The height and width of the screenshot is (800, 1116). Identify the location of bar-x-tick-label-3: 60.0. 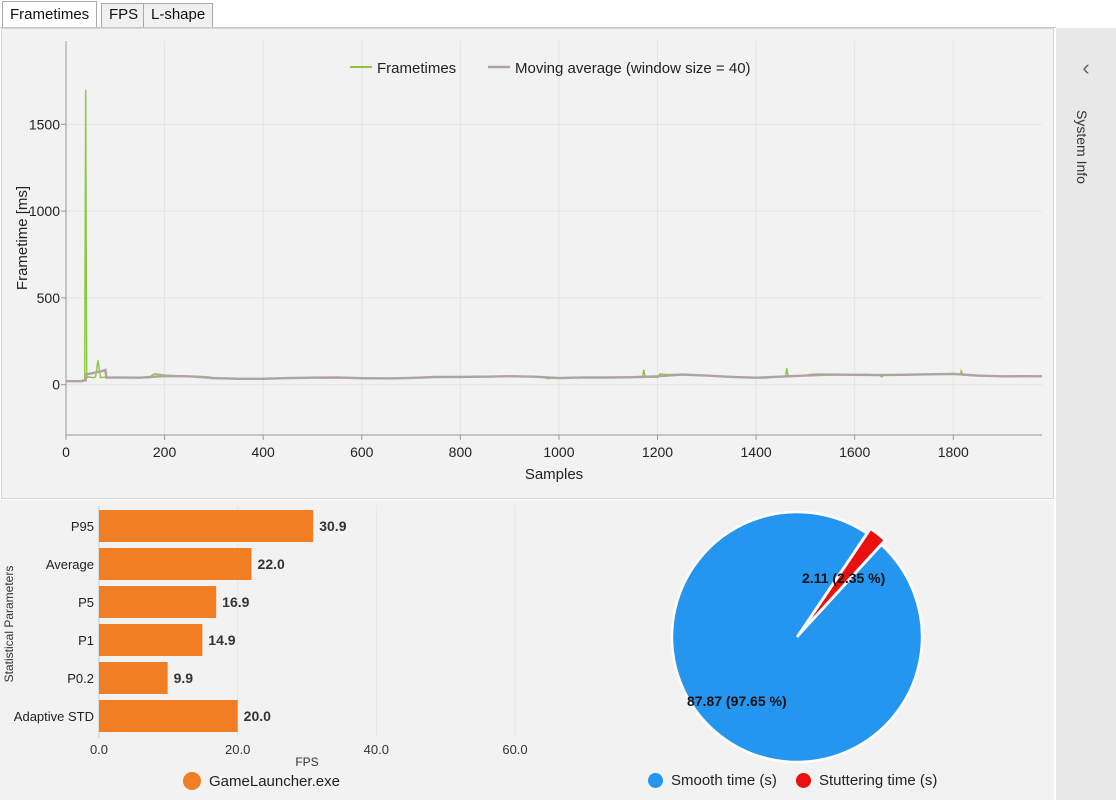
(514, 749).